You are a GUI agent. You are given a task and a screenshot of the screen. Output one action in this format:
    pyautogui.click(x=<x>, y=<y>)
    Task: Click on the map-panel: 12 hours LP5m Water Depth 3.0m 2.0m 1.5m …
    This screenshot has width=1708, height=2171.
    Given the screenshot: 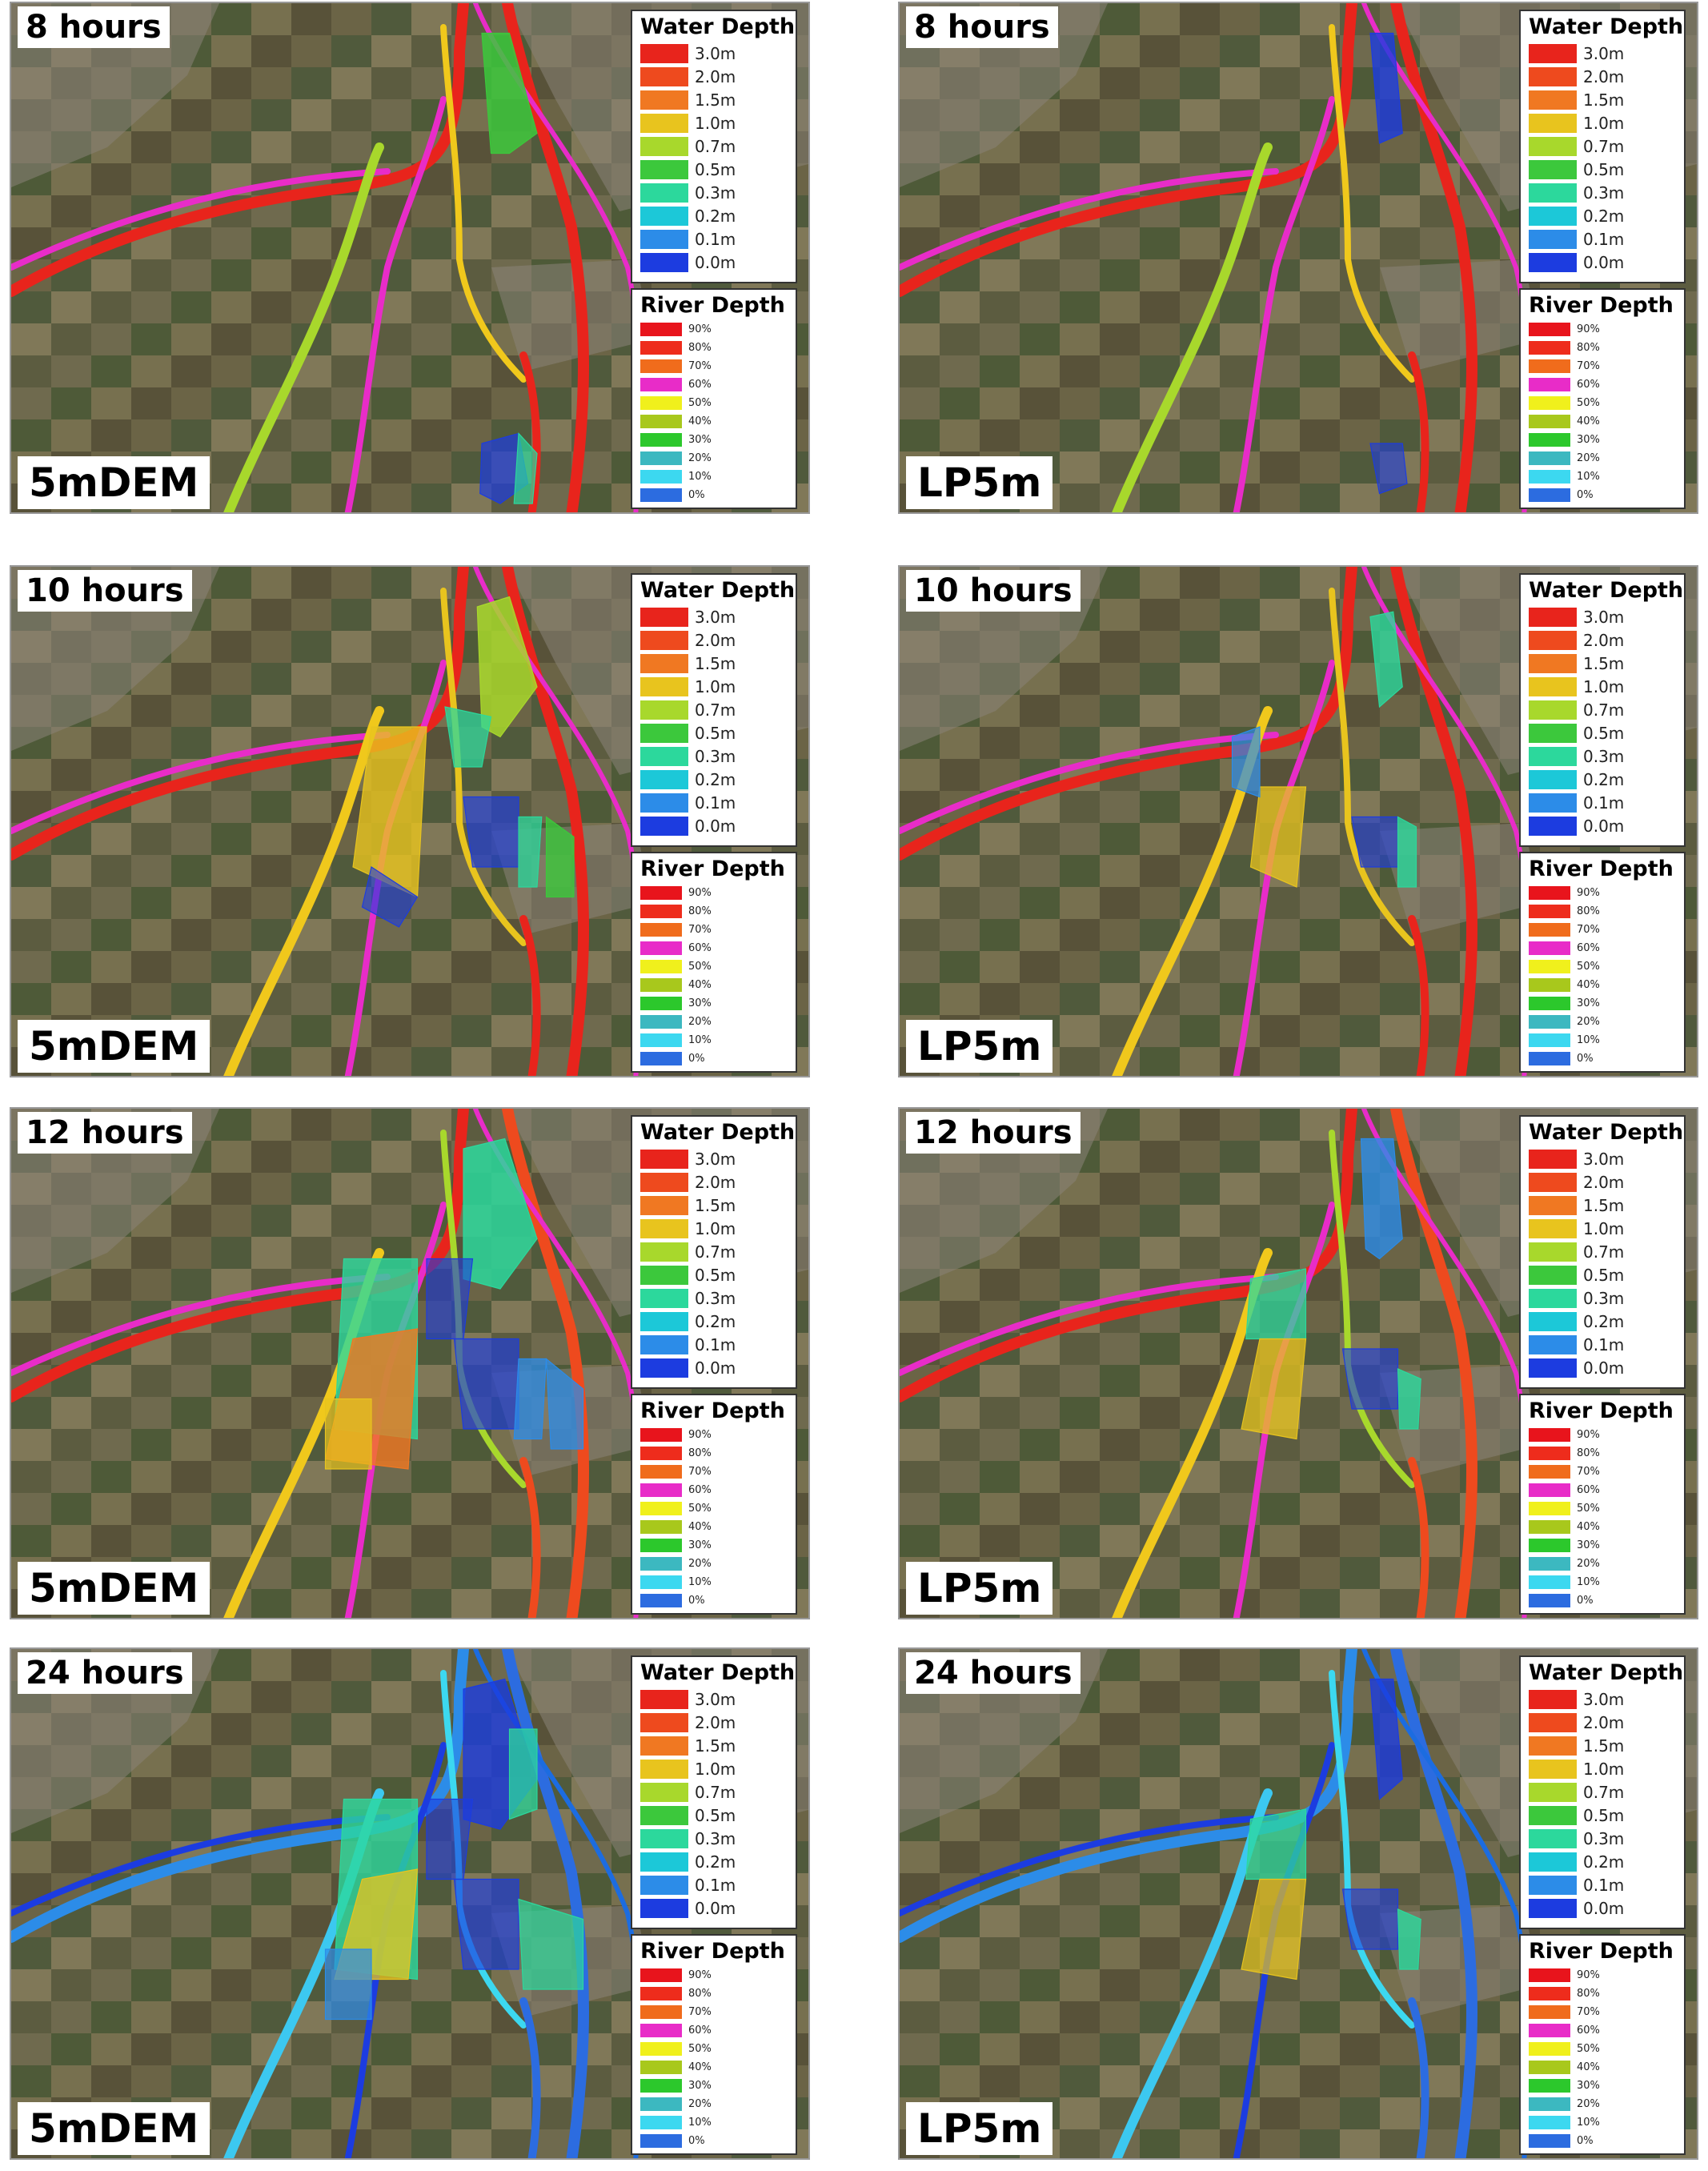 What is the action you would take?
    pyautogui.click(x=1298, y=1363)
    